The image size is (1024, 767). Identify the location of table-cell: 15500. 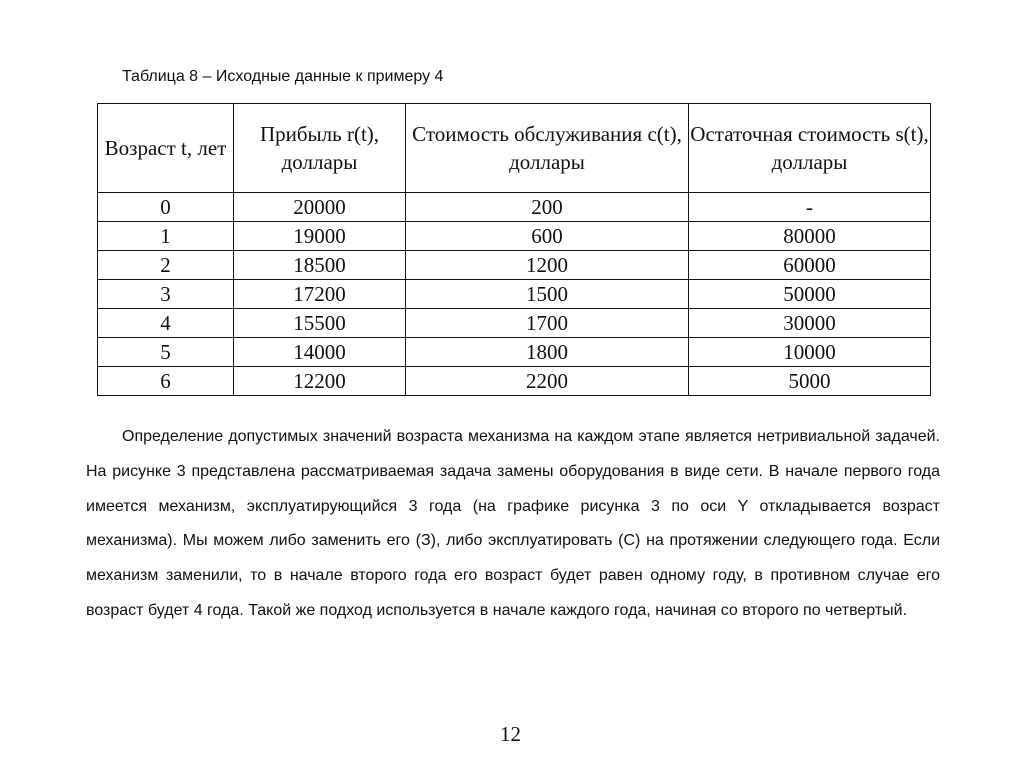
(319, 323).